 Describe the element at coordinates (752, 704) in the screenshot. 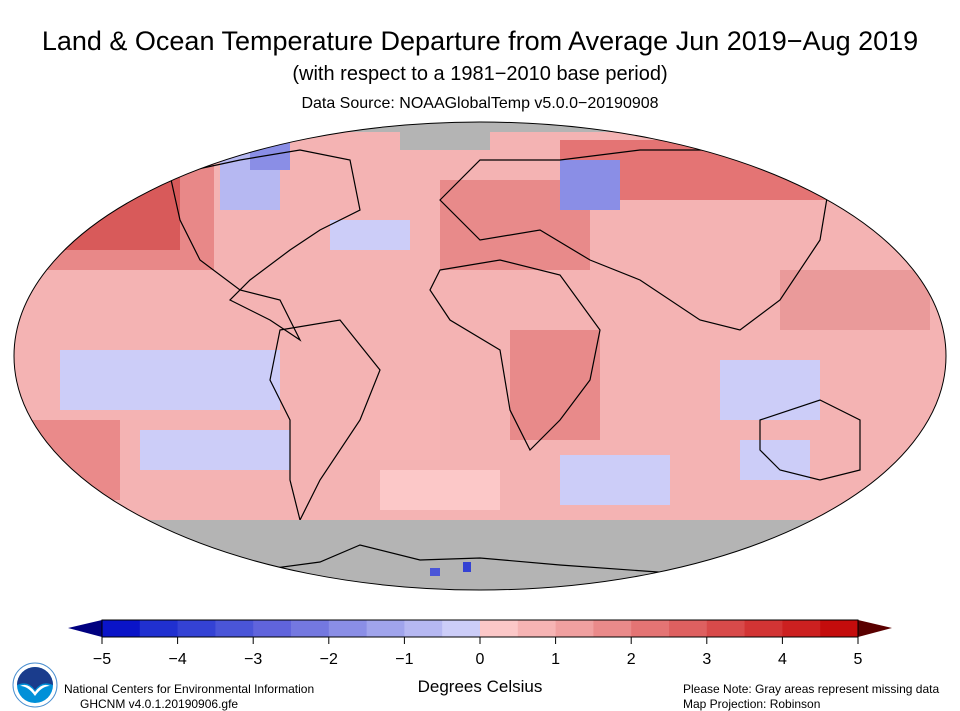

I see `map-projection: Map Projection: Robinson` at that location.